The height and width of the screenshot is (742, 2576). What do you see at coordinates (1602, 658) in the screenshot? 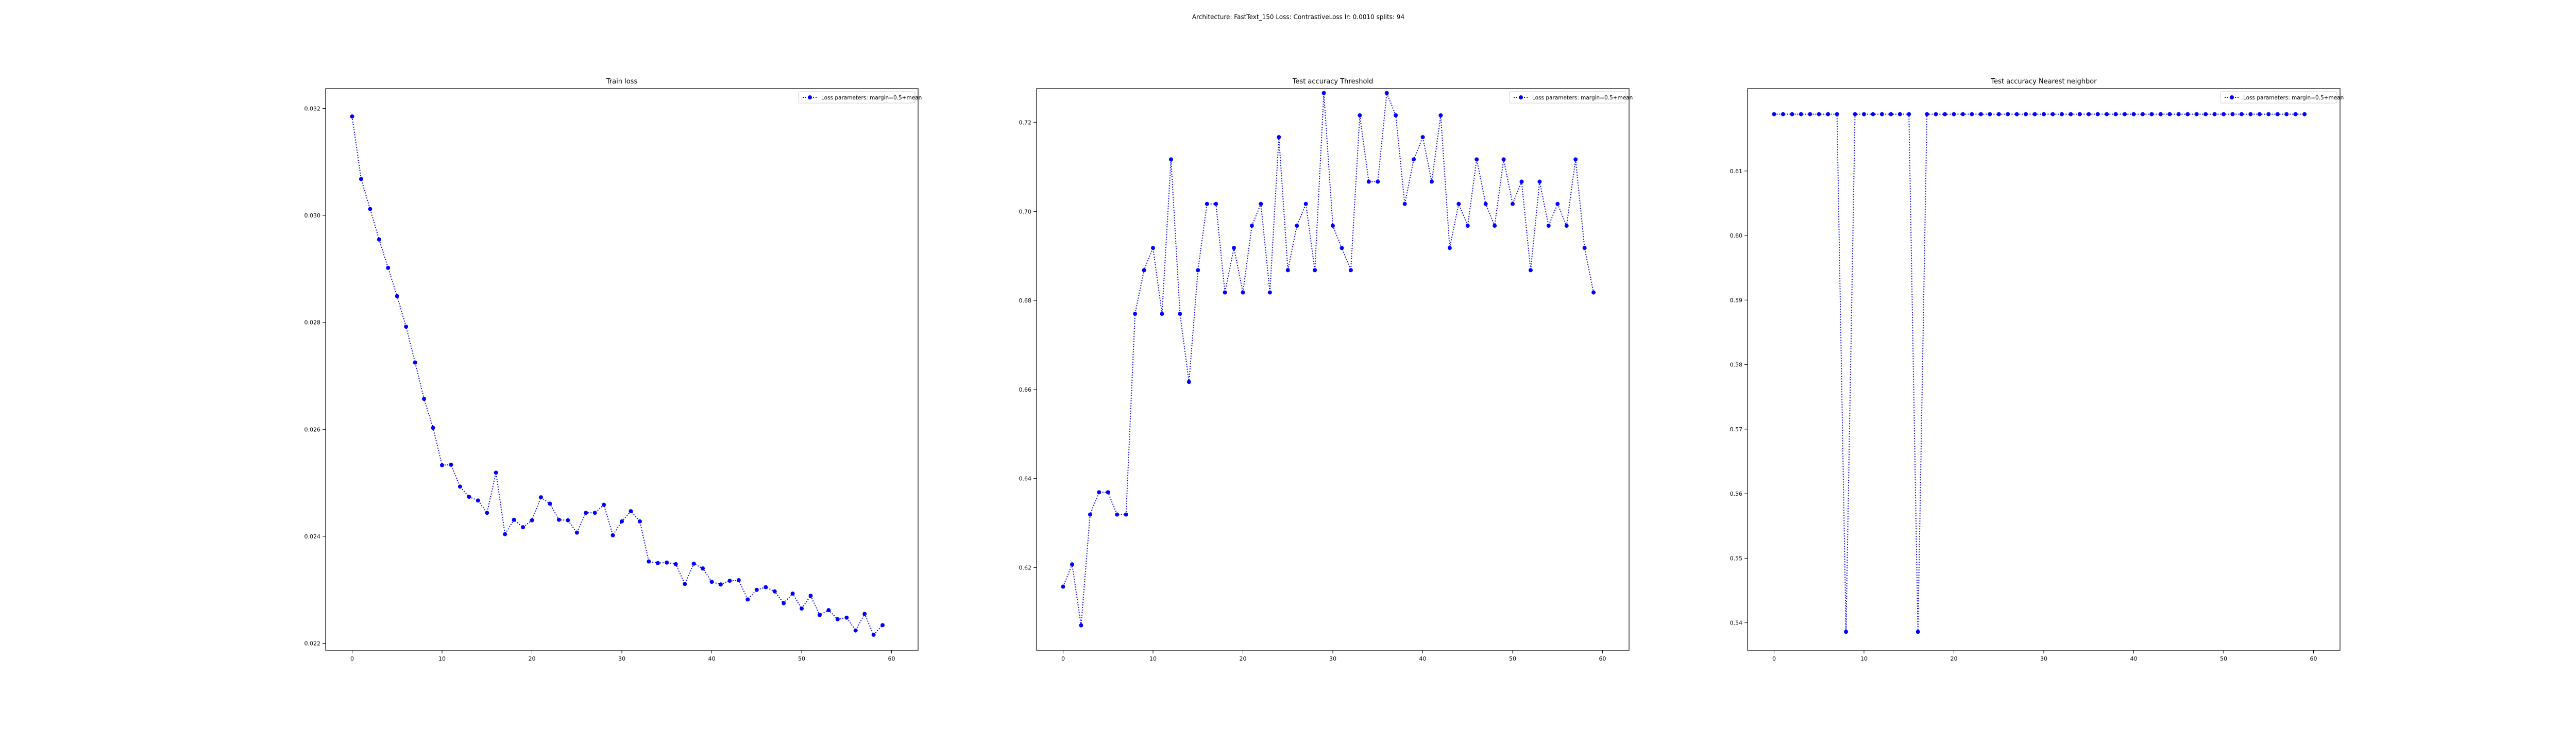
I see `x-tick-label: 60` at bounding box center [1602, 658].